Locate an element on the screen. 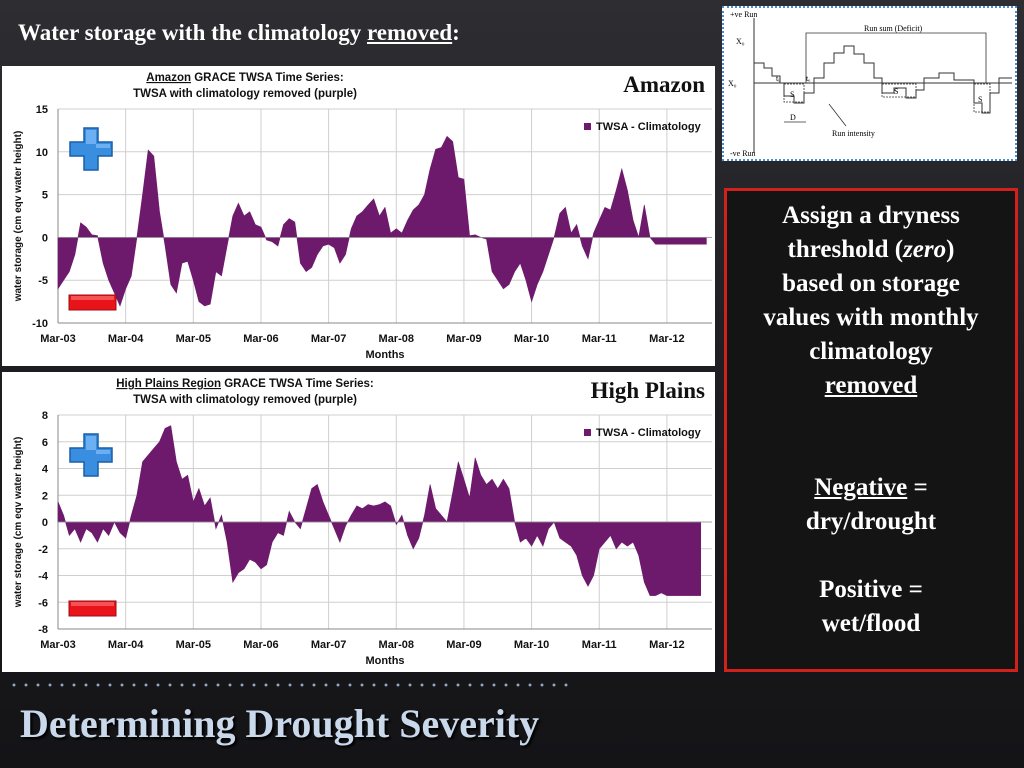 This screenshot has height=768, width=1024. high-plains-xtick-label: Mar-03 is located at coordinates (57, 645).